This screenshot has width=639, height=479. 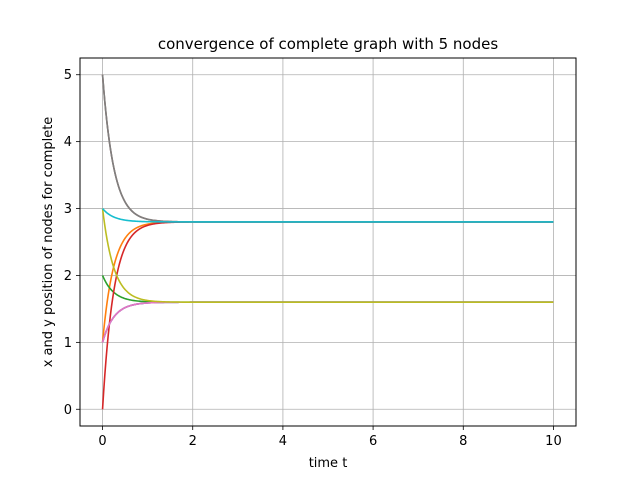 What do you see at coordinates (283, 441) in the screenshot?
I see `x-tick-label: 4` at bounding box center [283, 441].